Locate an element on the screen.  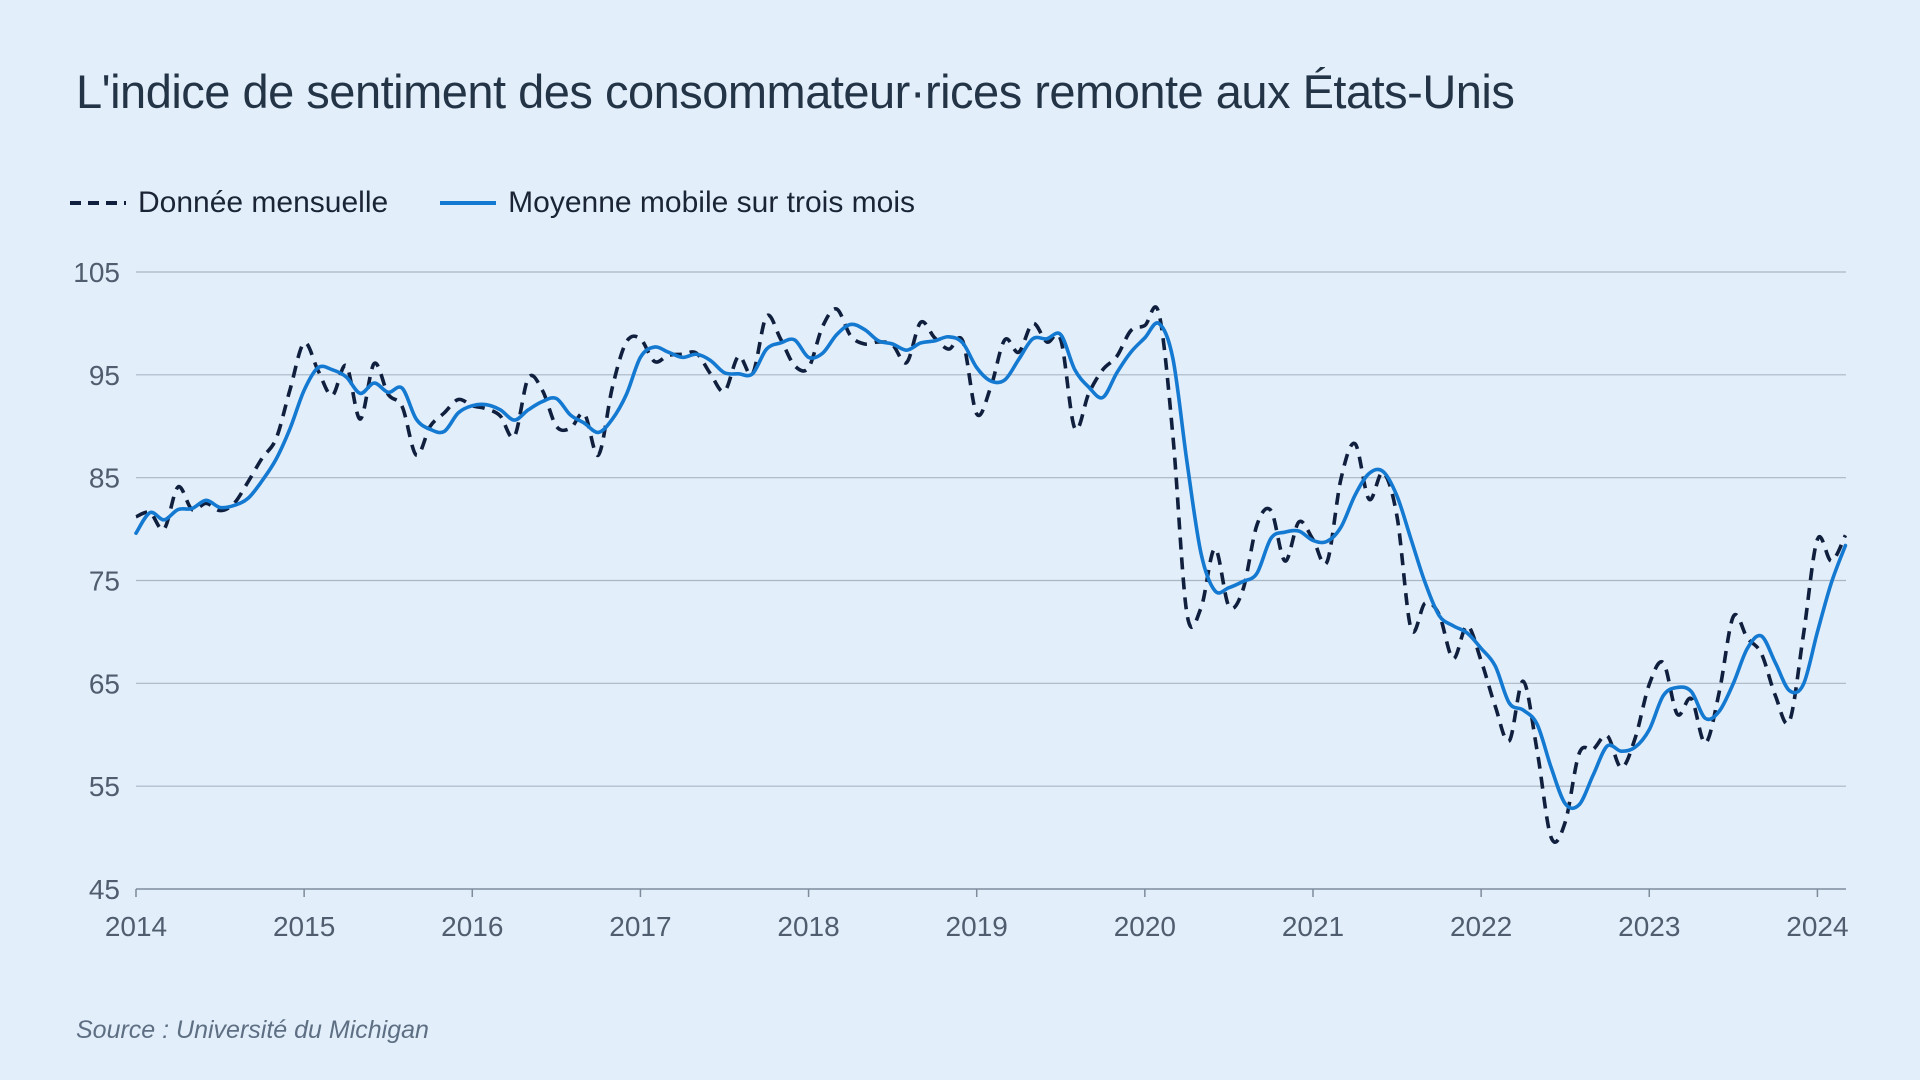
x-tick-label: 2021 is located at coordinates (1313, 926).